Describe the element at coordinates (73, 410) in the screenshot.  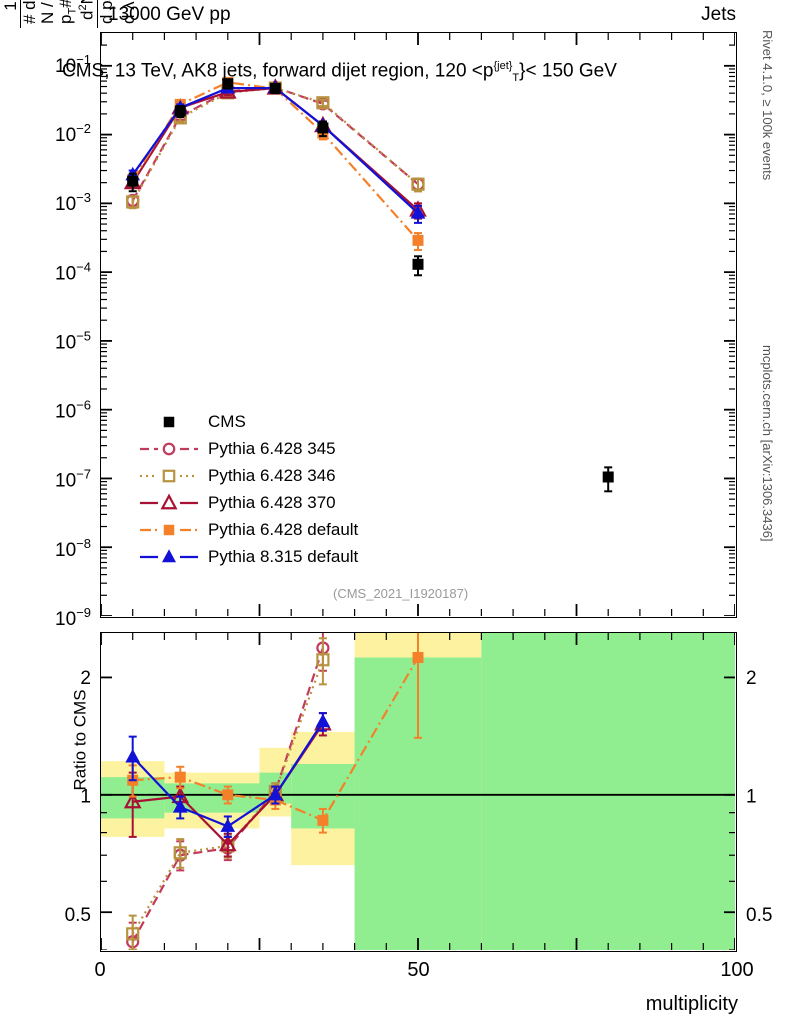
I see `main-y-tick-label: 10⁻⁶` at that location.